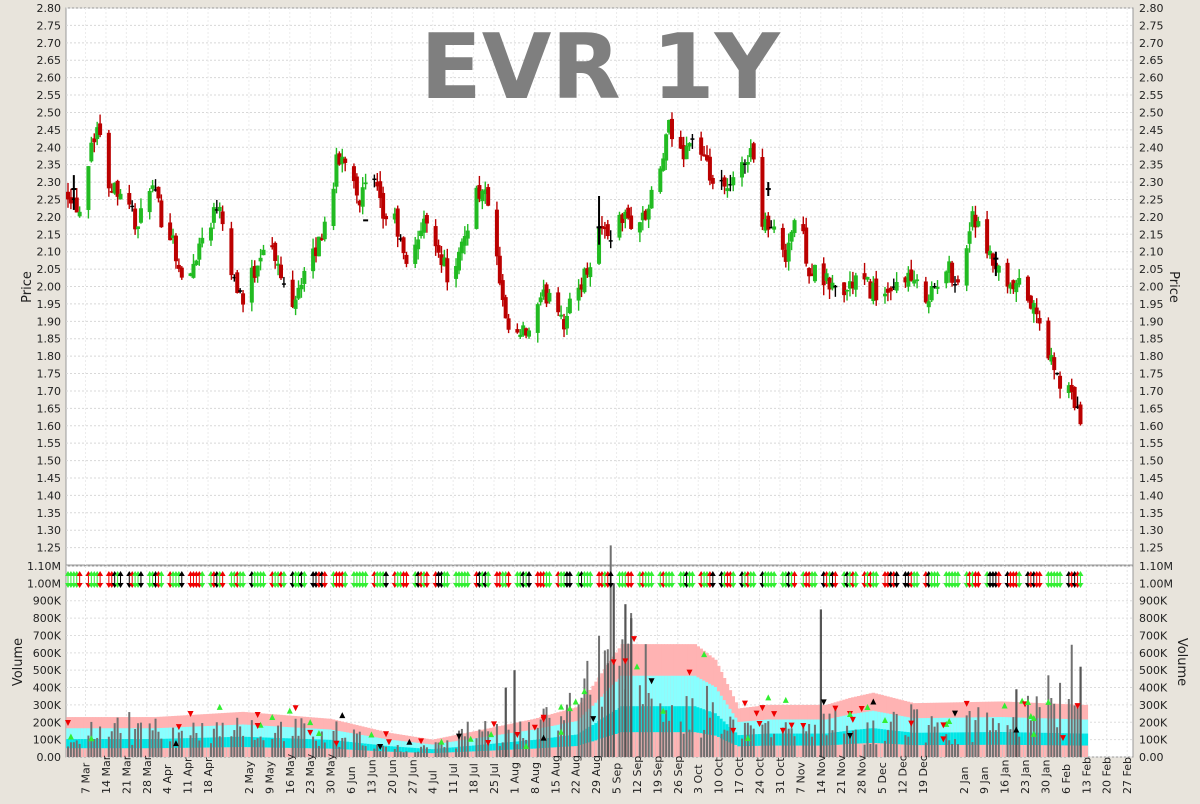  I want to click on price-tick-label: 1.55, so click(49, 443).